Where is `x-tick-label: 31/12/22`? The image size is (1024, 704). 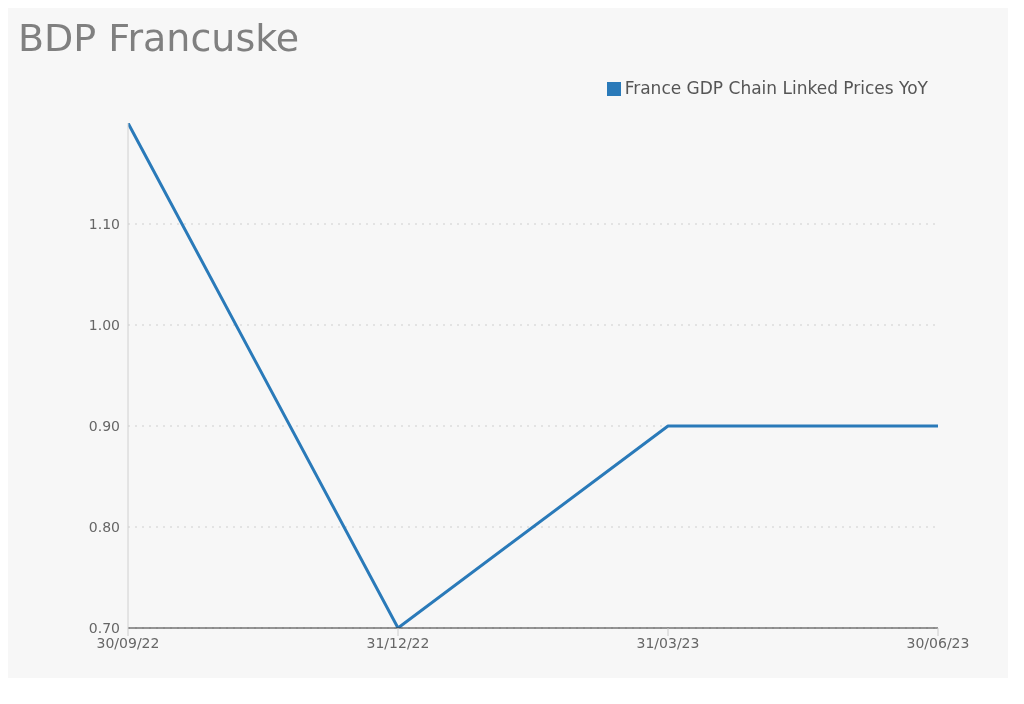
x-tick-label: 31/12/22 is located at coordinates (398, 642).